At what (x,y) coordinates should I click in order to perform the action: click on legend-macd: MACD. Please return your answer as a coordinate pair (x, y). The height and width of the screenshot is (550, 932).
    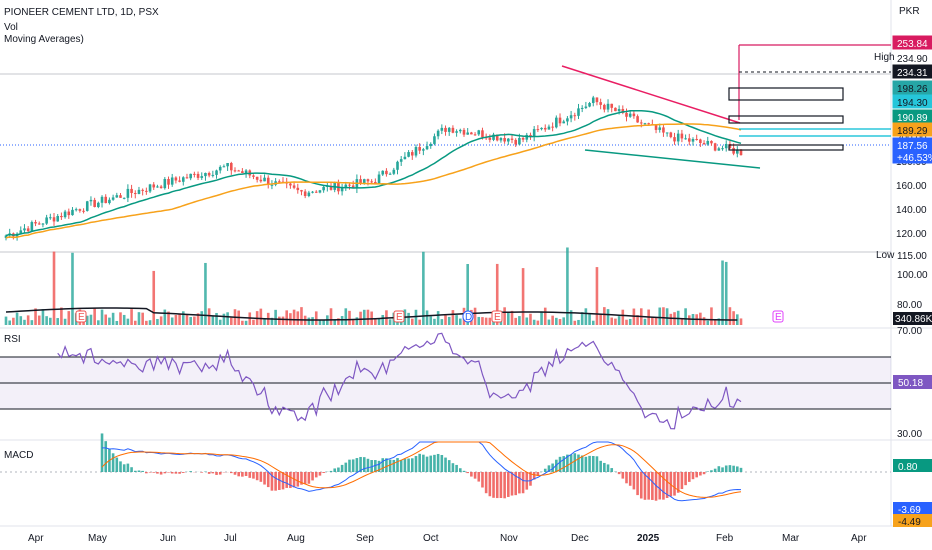
    Looking at the image, I should click on (18, 455).